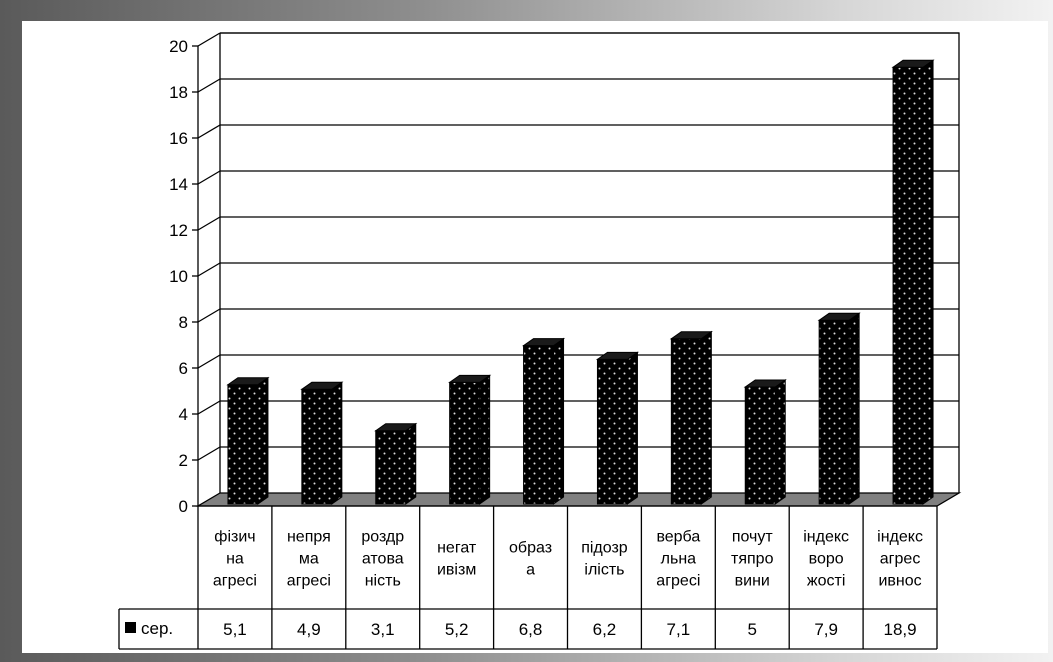 The width and height of the screenshot is (1053, 662). Describe the element at coordinates (130, 627) in the screenshot. I see `legend-key` at that location.